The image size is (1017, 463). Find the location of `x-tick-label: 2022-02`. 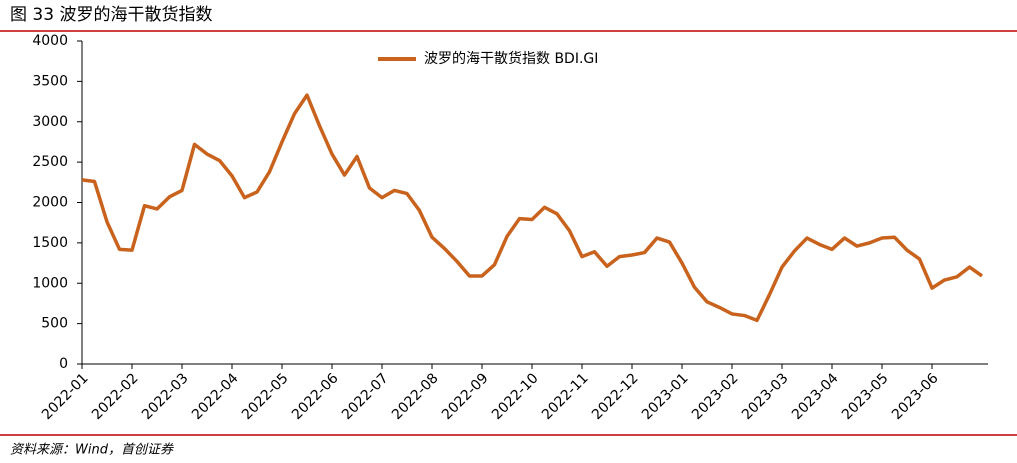

x-tick-label: 2022-02 is located at coordinates (115, 396).